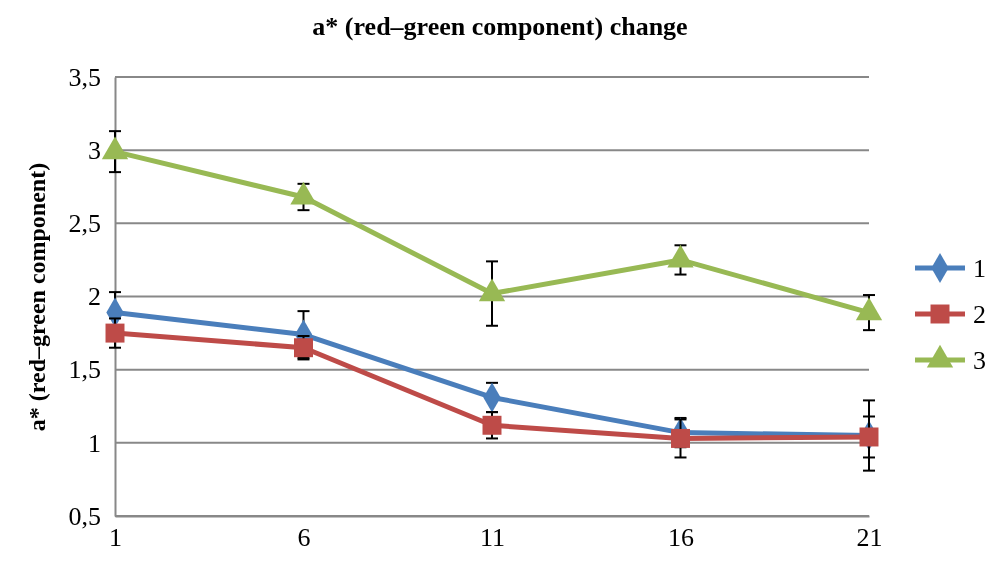 The width and height of the screenshot is (1006, 572). What do you see at coordinates (304, 538) in the screenshot?
I see `x-tick-label: 6` at bounding box center [304, 538].